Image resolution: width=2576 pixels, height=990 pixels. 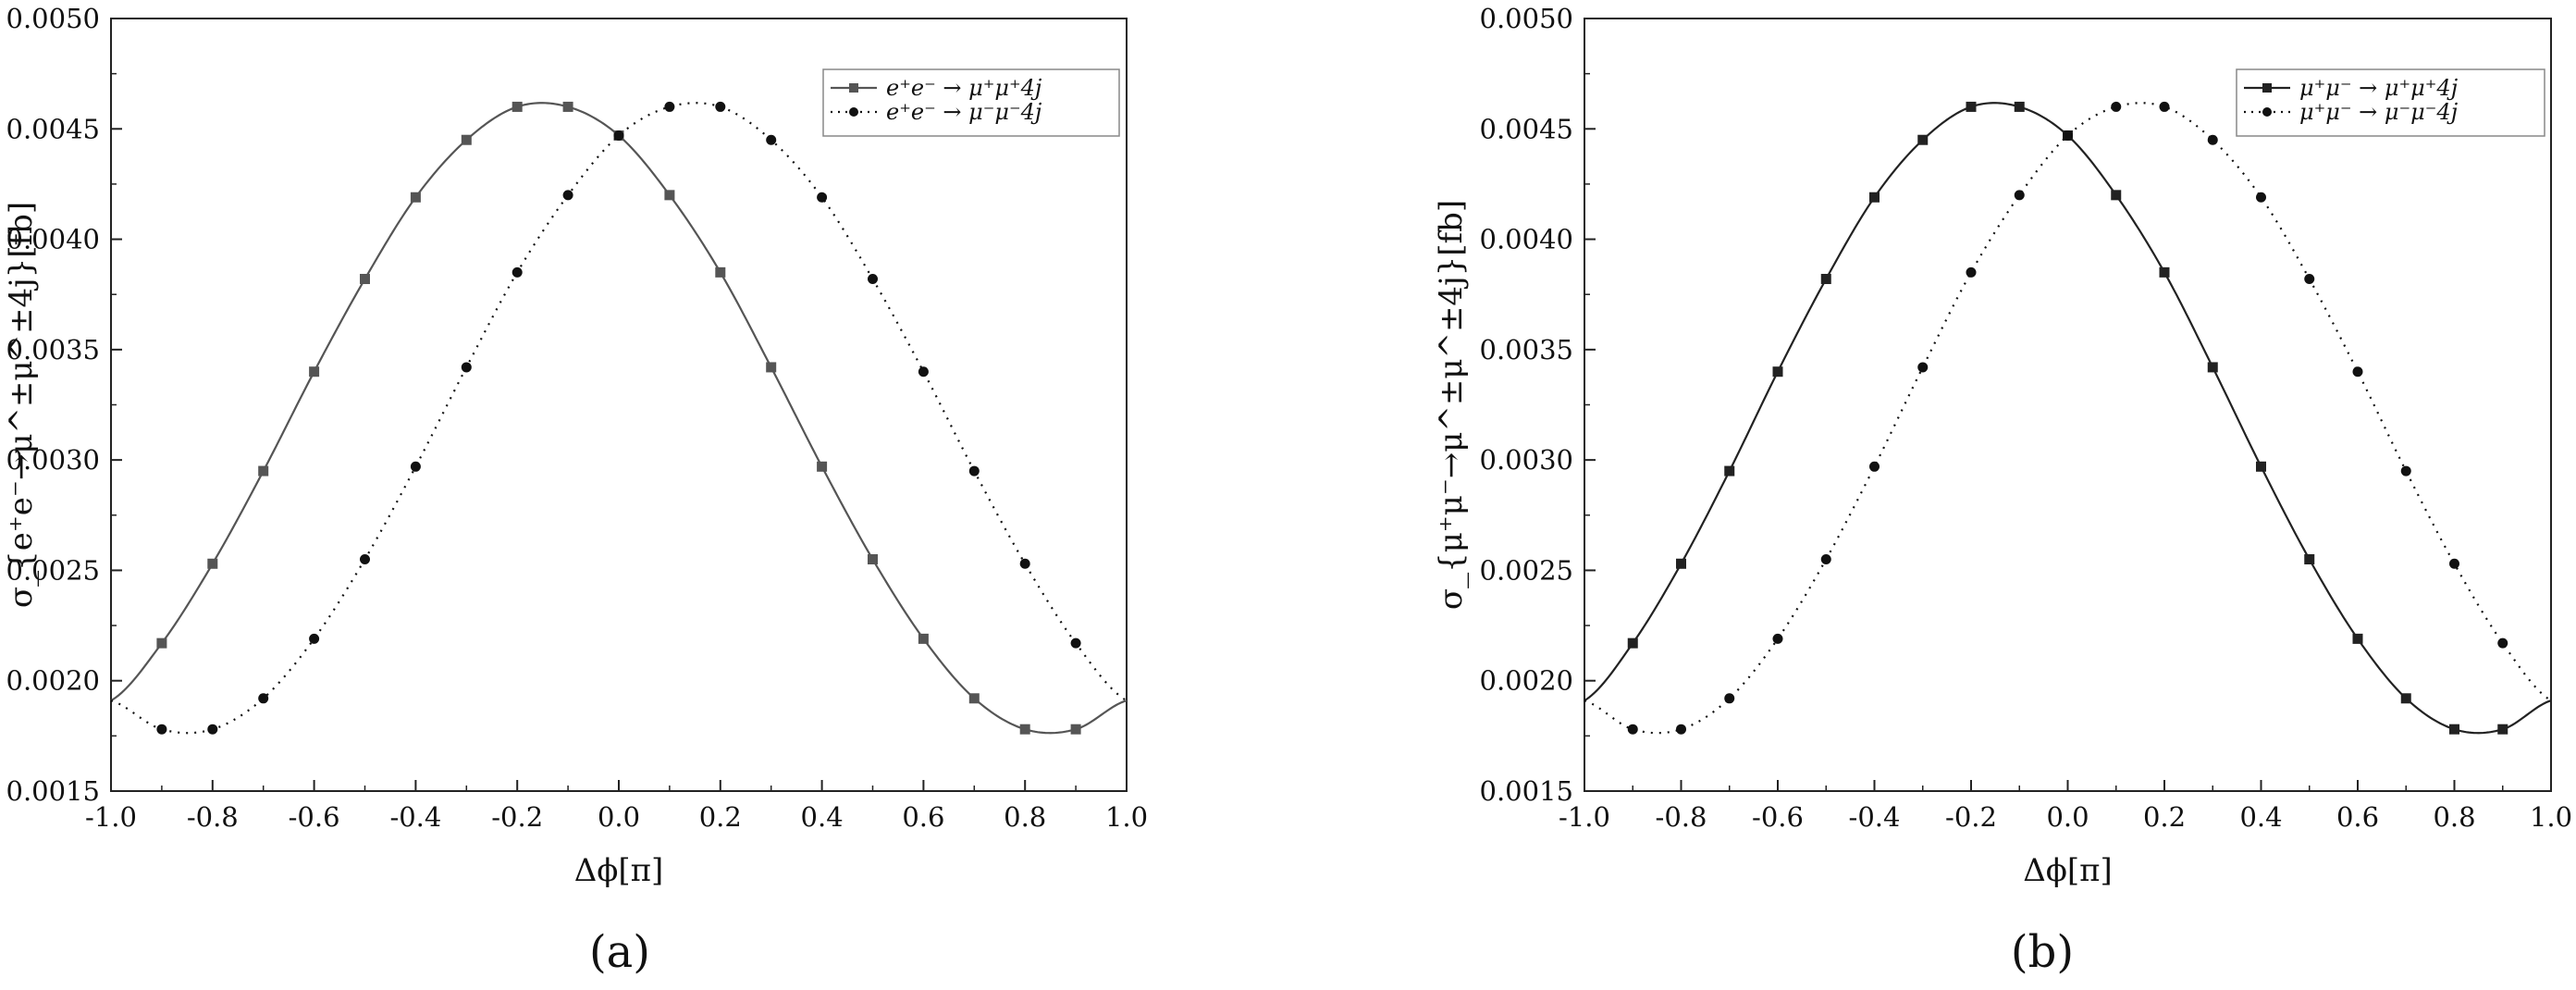 What do you see at coordinates (822, 817) in the screenshot?
I see `x-tick-label: 0.4` at bounding box center [822, 817].